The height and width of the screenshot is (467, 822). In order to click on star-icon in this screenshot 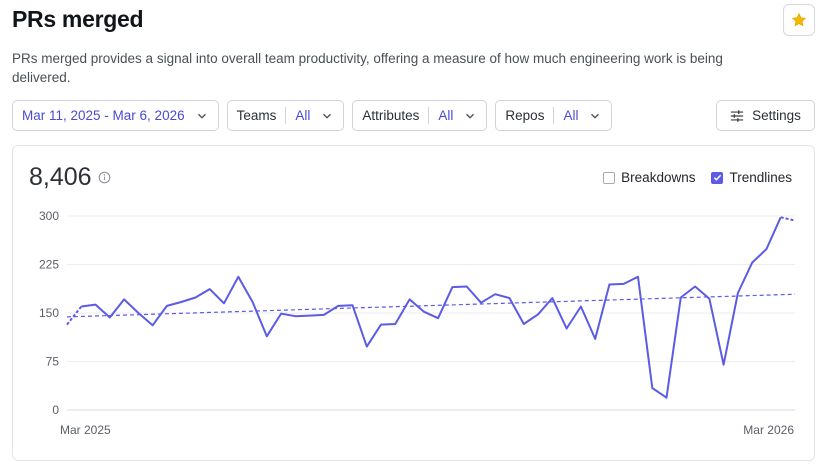, I will do `click(799, 19)`.